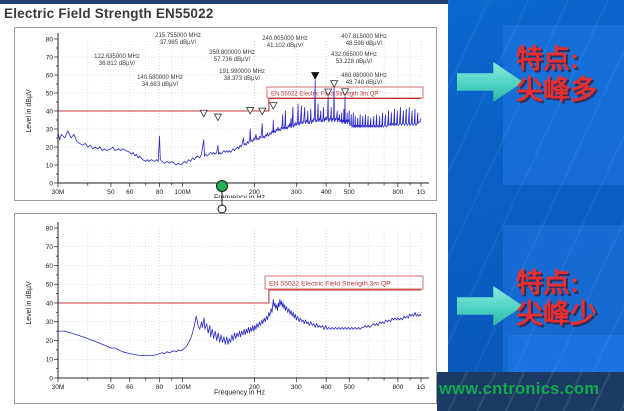 The height and width of the screenshot is (411, 624). Describe the element at coordinates (285, 39) in the screenshot. I see `svg-text: 240.005000 MHz` at that location.